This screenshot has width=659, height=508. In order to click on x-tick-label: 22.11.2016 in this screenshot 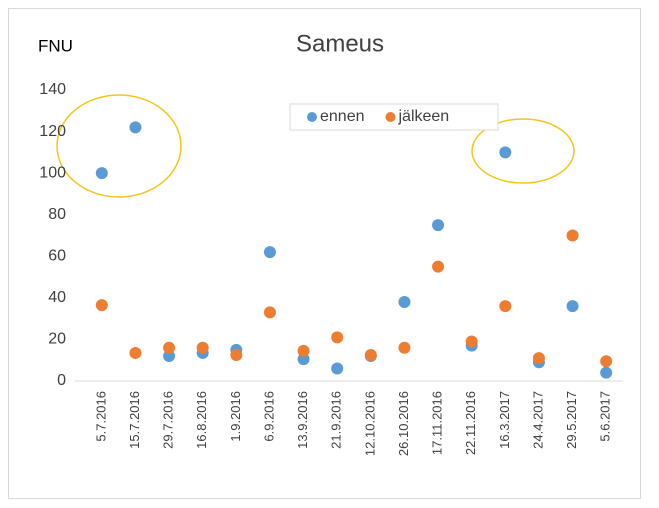, I will do `click(470, 423)`.